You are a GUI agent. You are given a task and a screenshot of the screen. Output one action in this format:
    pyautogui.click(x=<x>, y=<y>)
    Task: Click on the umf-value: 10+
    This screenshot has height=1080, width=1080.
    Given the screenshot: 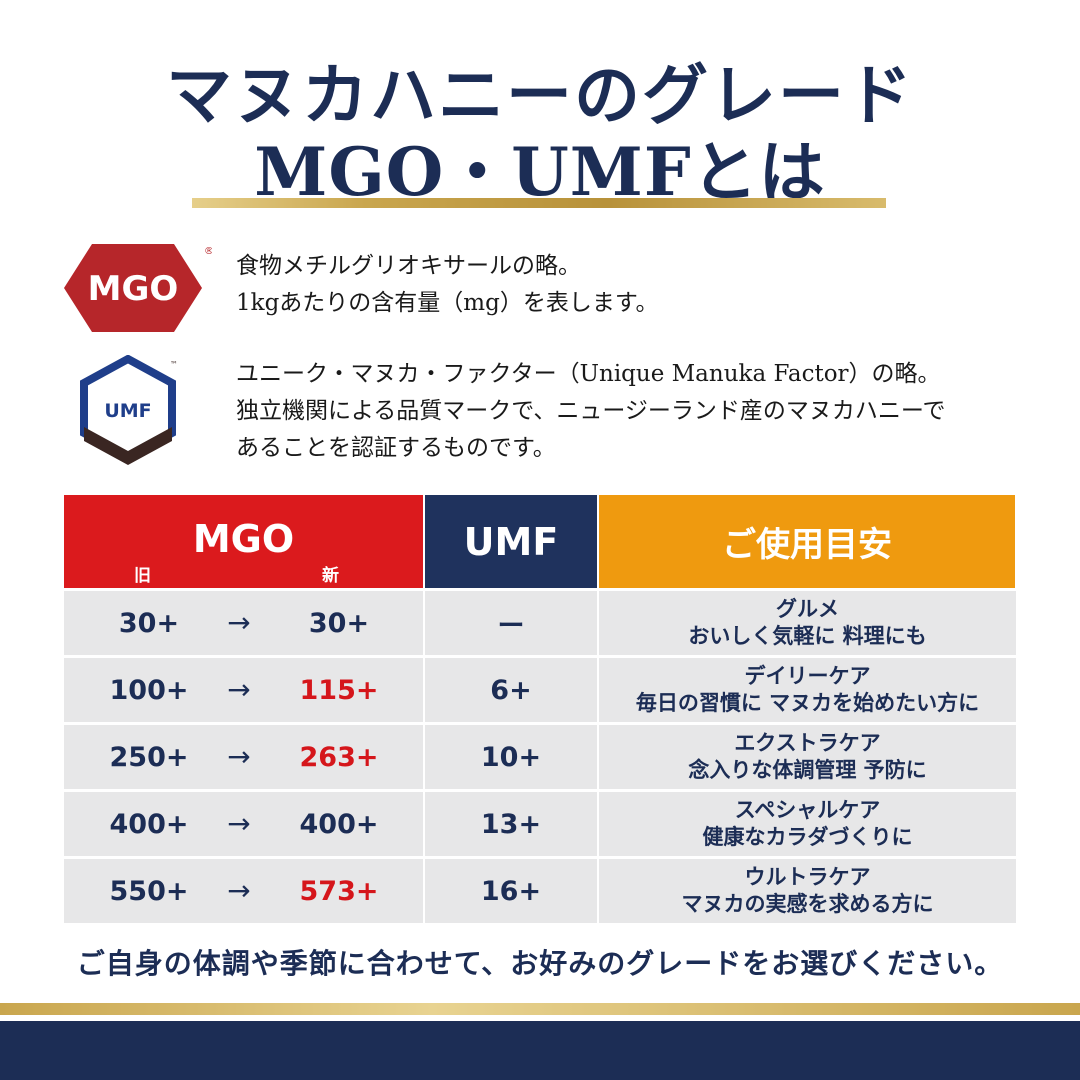 What is the action you would take?
    pyautogui.click(x=511, y=756)
    